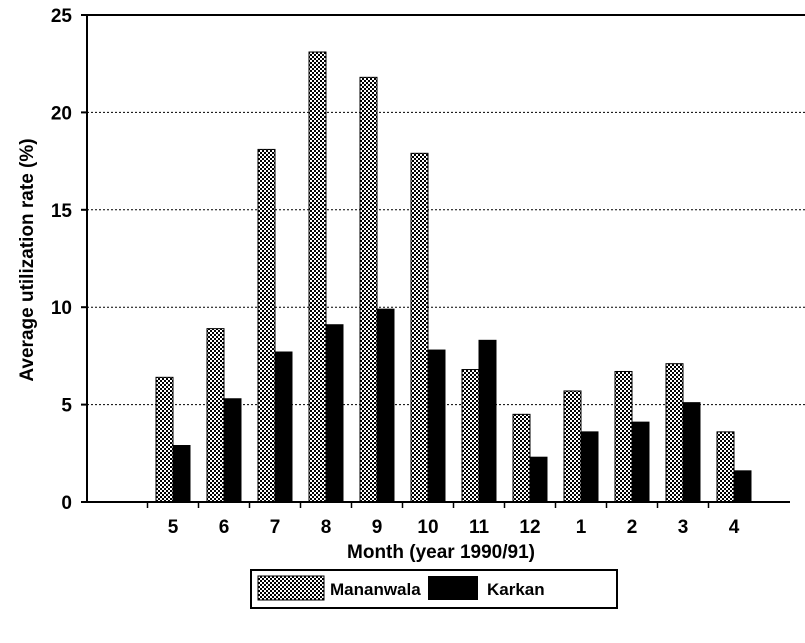 Image resolution: width=805 pixels, height=643 pixels. Describe the element at coordinates (61, 308) in the screenshot. I see `y-tick-label-10: 10` at that location.